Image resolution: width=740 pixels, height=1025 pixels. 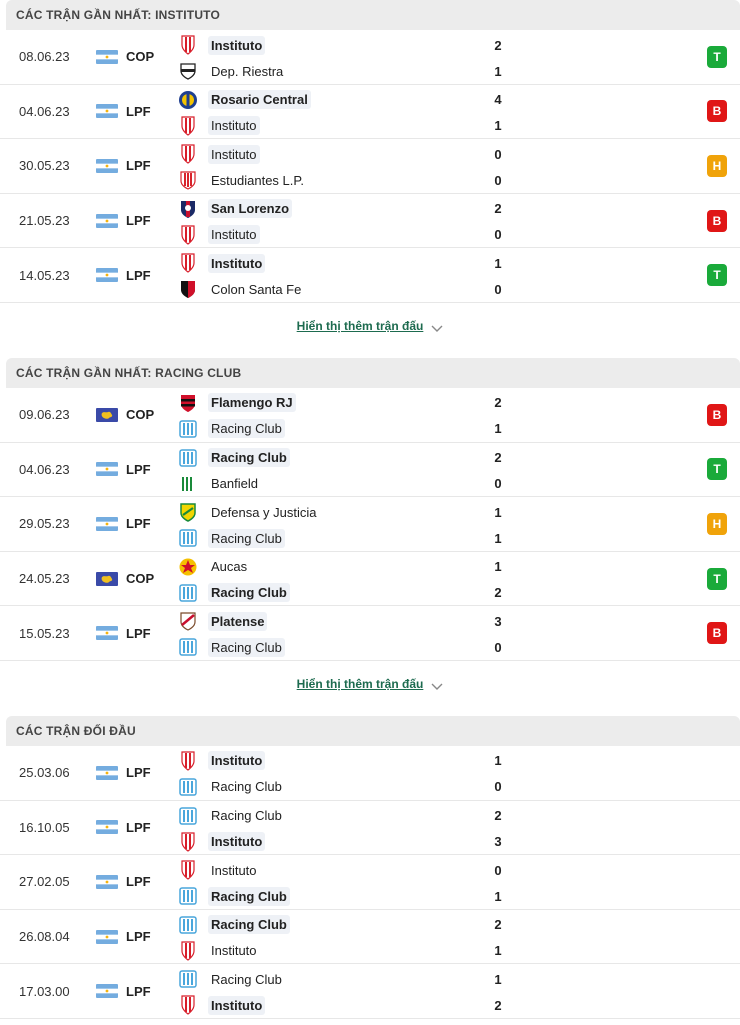 I want to click on match-row: 09.06.23 COP Flamengo RJ 2 Racing Club 1 B, so click(x=370, y=415).